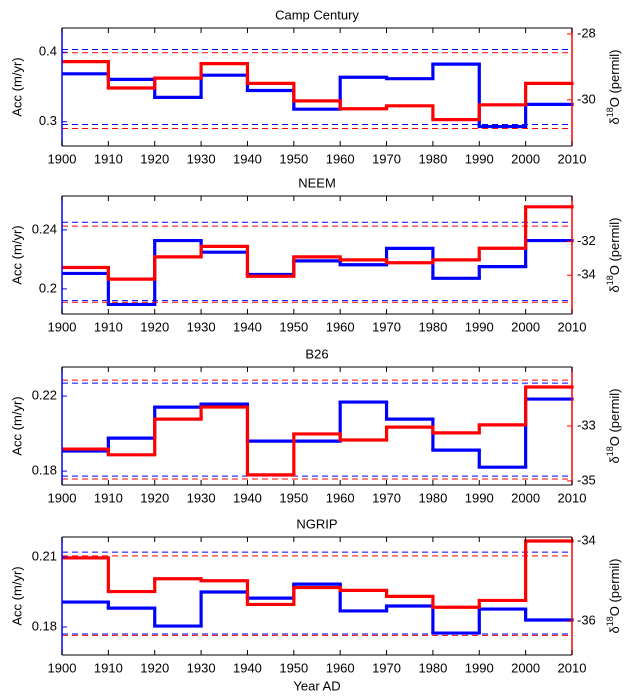 This screenshot has width=630, height=697. Describe the element at coordinates (586, 479) in the screenshot. I see `y2-tick-label: -35` at that location.